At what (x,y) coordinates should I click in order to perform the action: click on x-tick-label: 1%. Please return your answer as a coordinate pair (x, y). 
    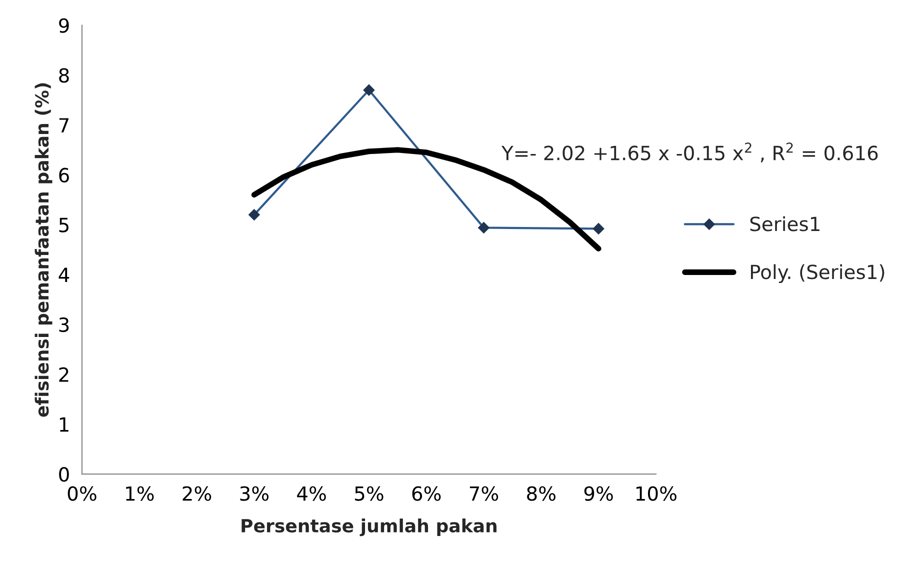
    Looking at the image, I should click on (140, 493).